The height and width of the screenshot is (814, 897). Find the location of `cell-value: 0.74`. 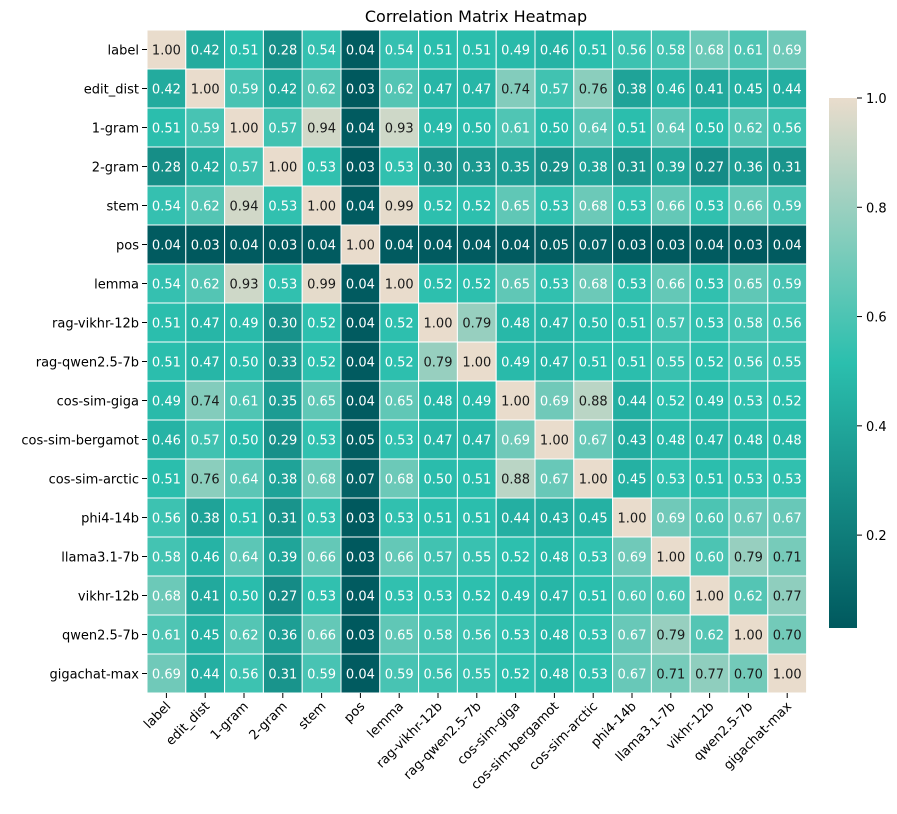

cell-value: 0.74 is located at coordinates (515, 90).